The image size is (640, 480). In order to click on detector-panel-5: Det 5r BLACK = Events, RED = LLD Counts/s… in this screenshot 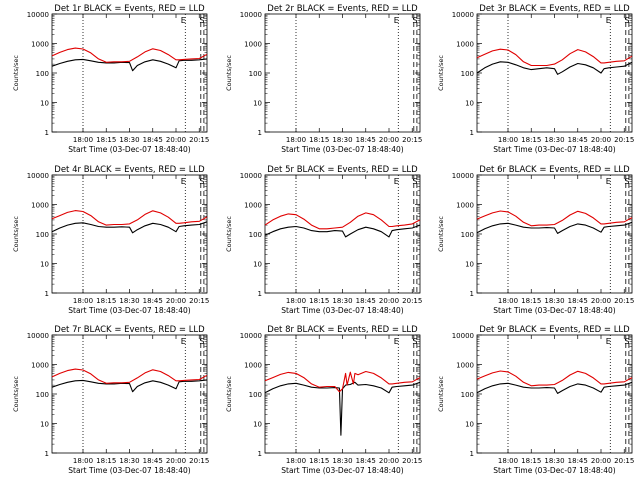, I will do `click(323, 240)`.